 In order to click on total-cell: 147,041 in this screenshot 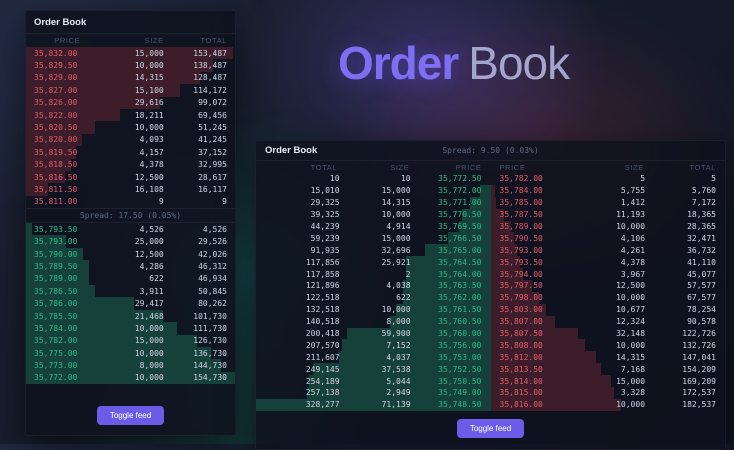, I will do `click(680, 357)`.